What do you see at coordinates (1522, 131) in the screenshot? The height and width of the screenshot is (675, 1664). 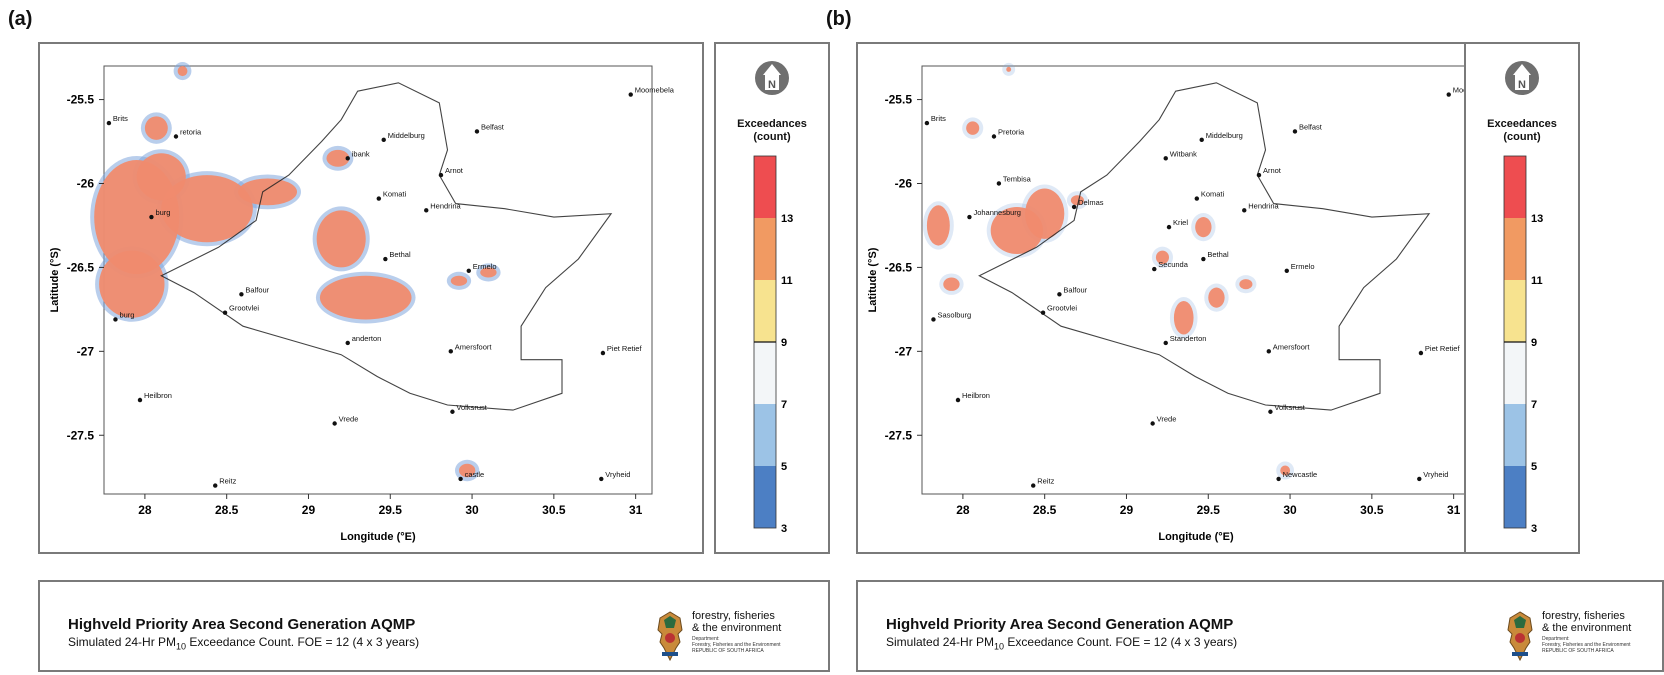 I see `legend-title-b: Exceedances (count)` at bounding box center [1522, 131].